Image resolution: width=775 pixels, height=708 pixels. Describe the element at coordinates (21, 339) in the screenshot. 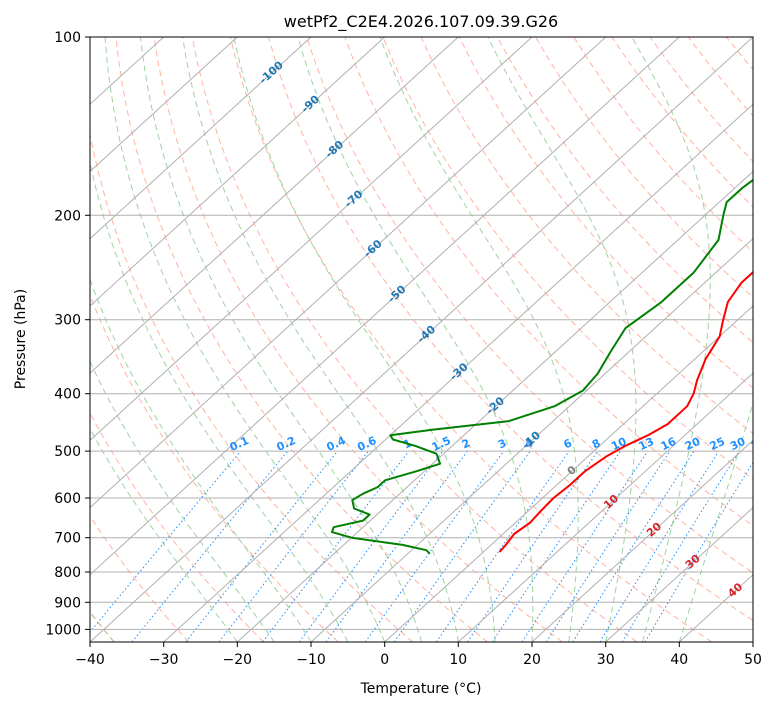

I see `y-axis-label: Pressure (hPa)` at that location.